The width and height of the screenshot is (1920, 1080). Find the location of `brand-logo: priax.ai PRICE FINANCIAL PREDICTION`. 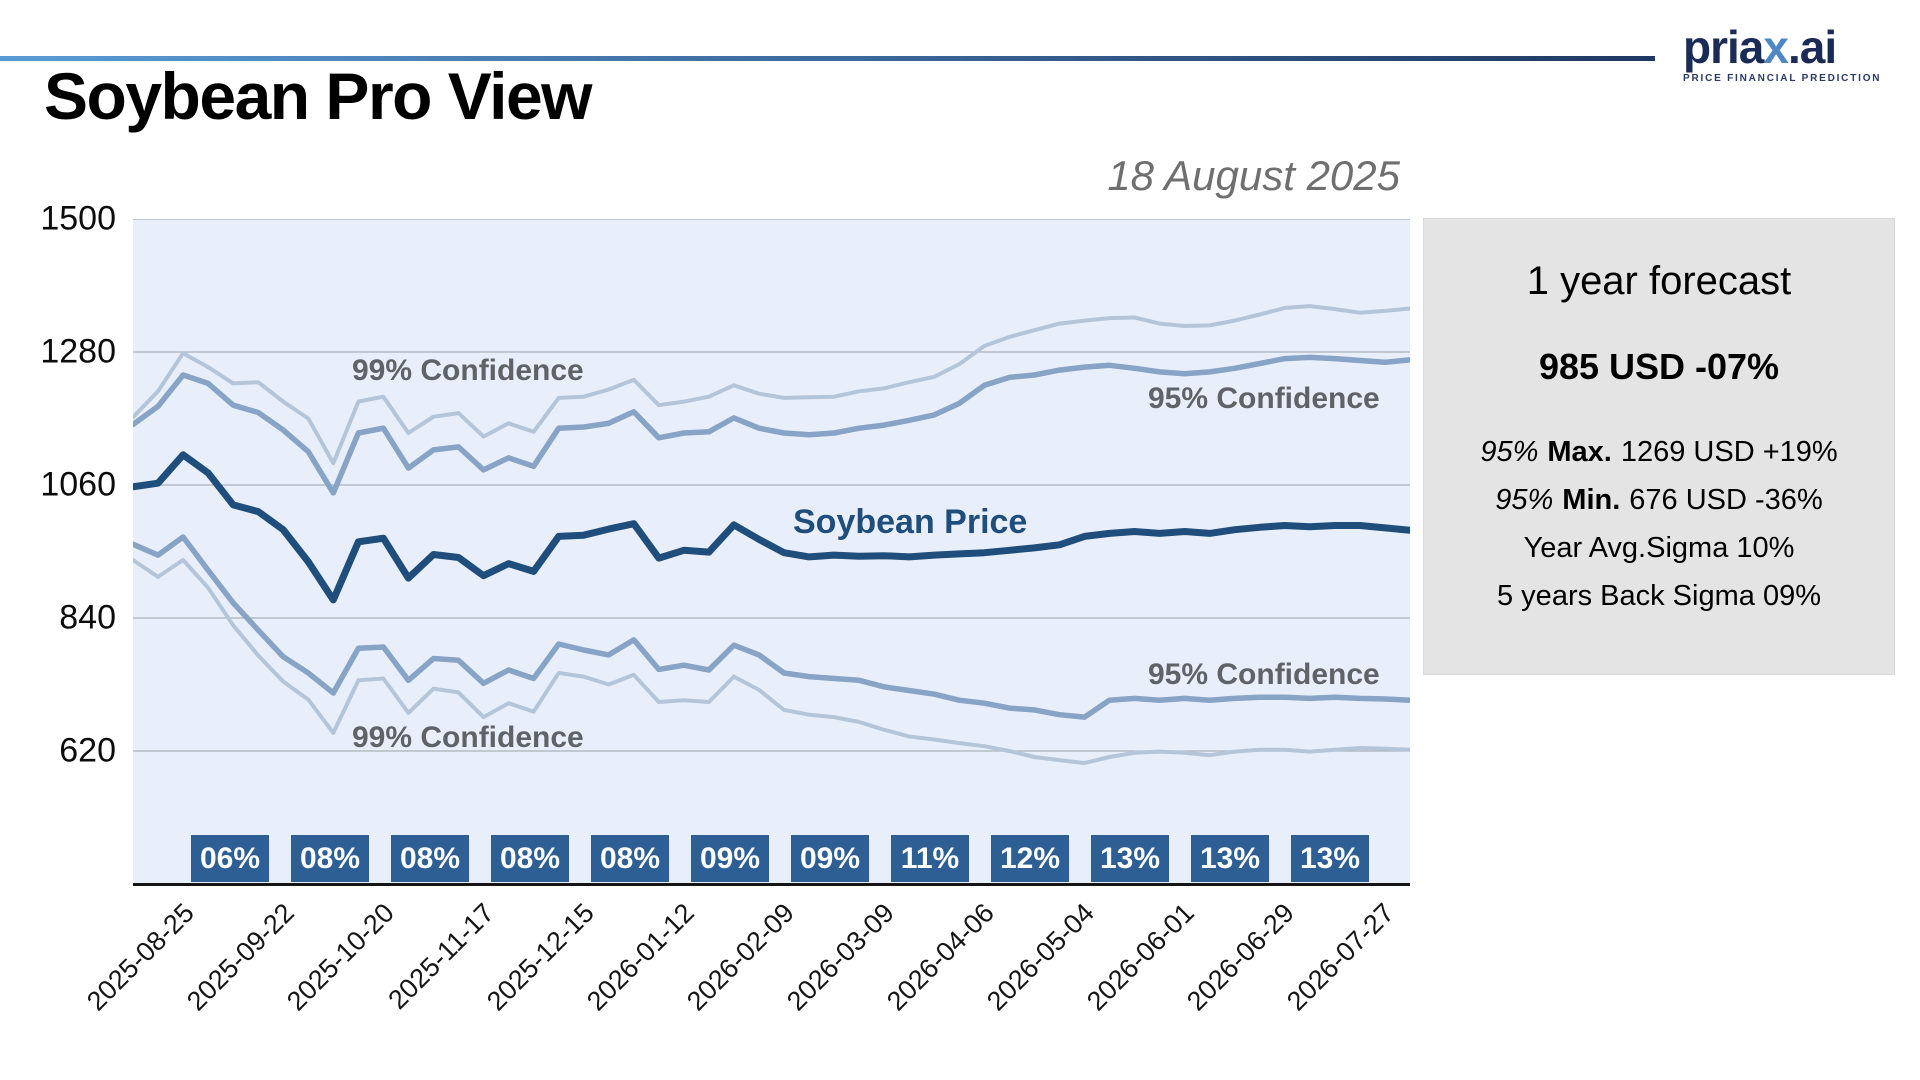

brand-logo: priax.ai PRICE FINANCIAL PREDICTION is located at coordinates (1793, 54).